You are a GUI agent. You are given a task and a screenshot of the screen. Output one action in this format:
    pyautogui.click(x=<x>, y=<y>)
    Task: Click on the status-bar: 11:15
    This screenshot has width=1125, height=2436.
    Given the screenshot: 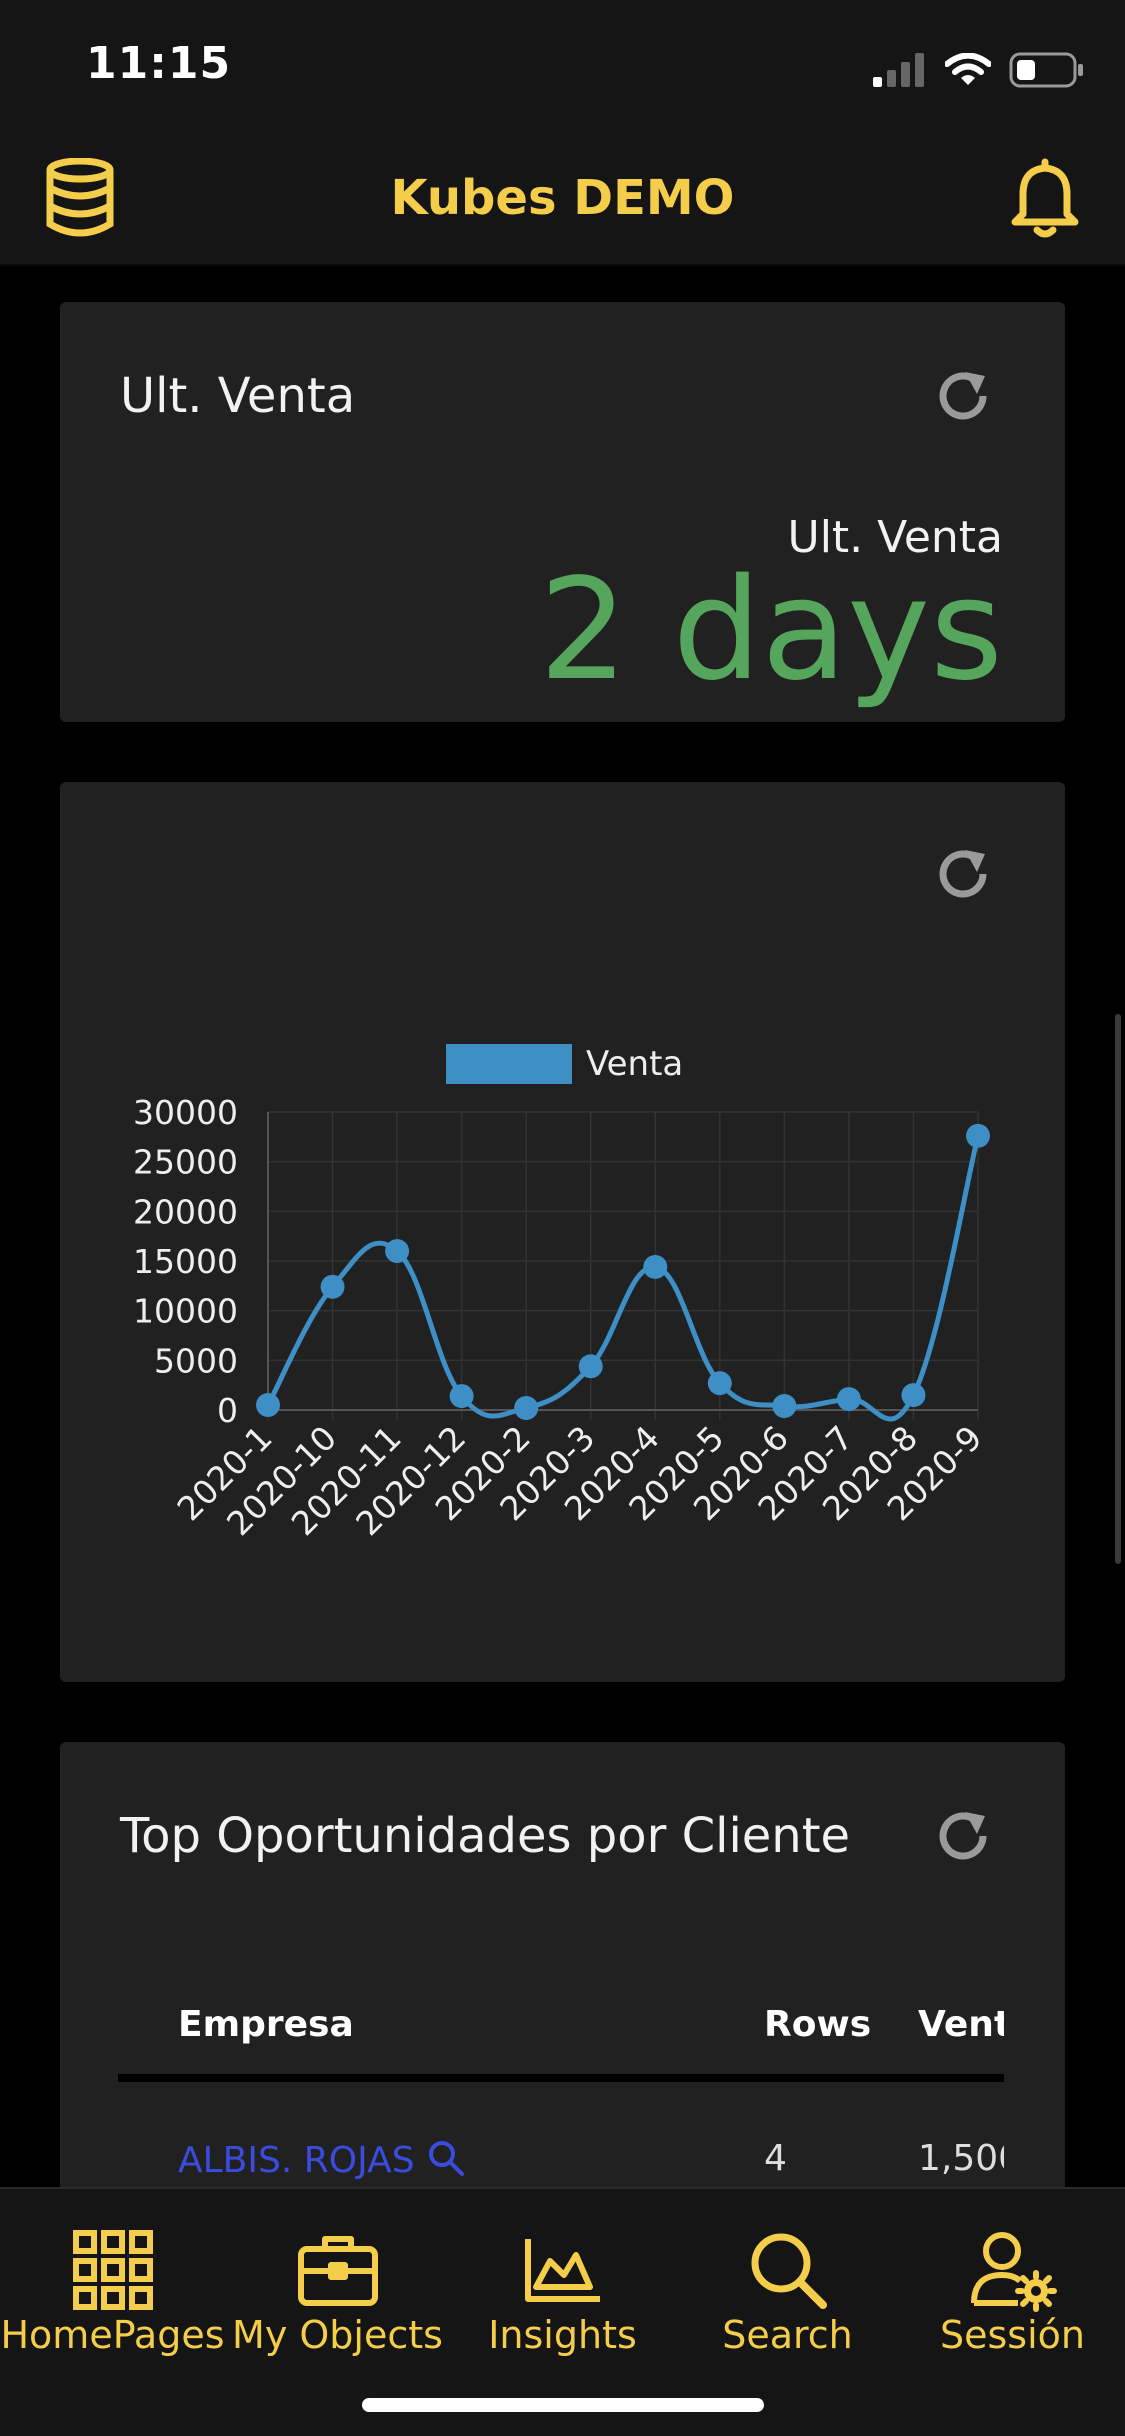 What is the action you would take?
    pyautogui.click(x=562, y=66)
    